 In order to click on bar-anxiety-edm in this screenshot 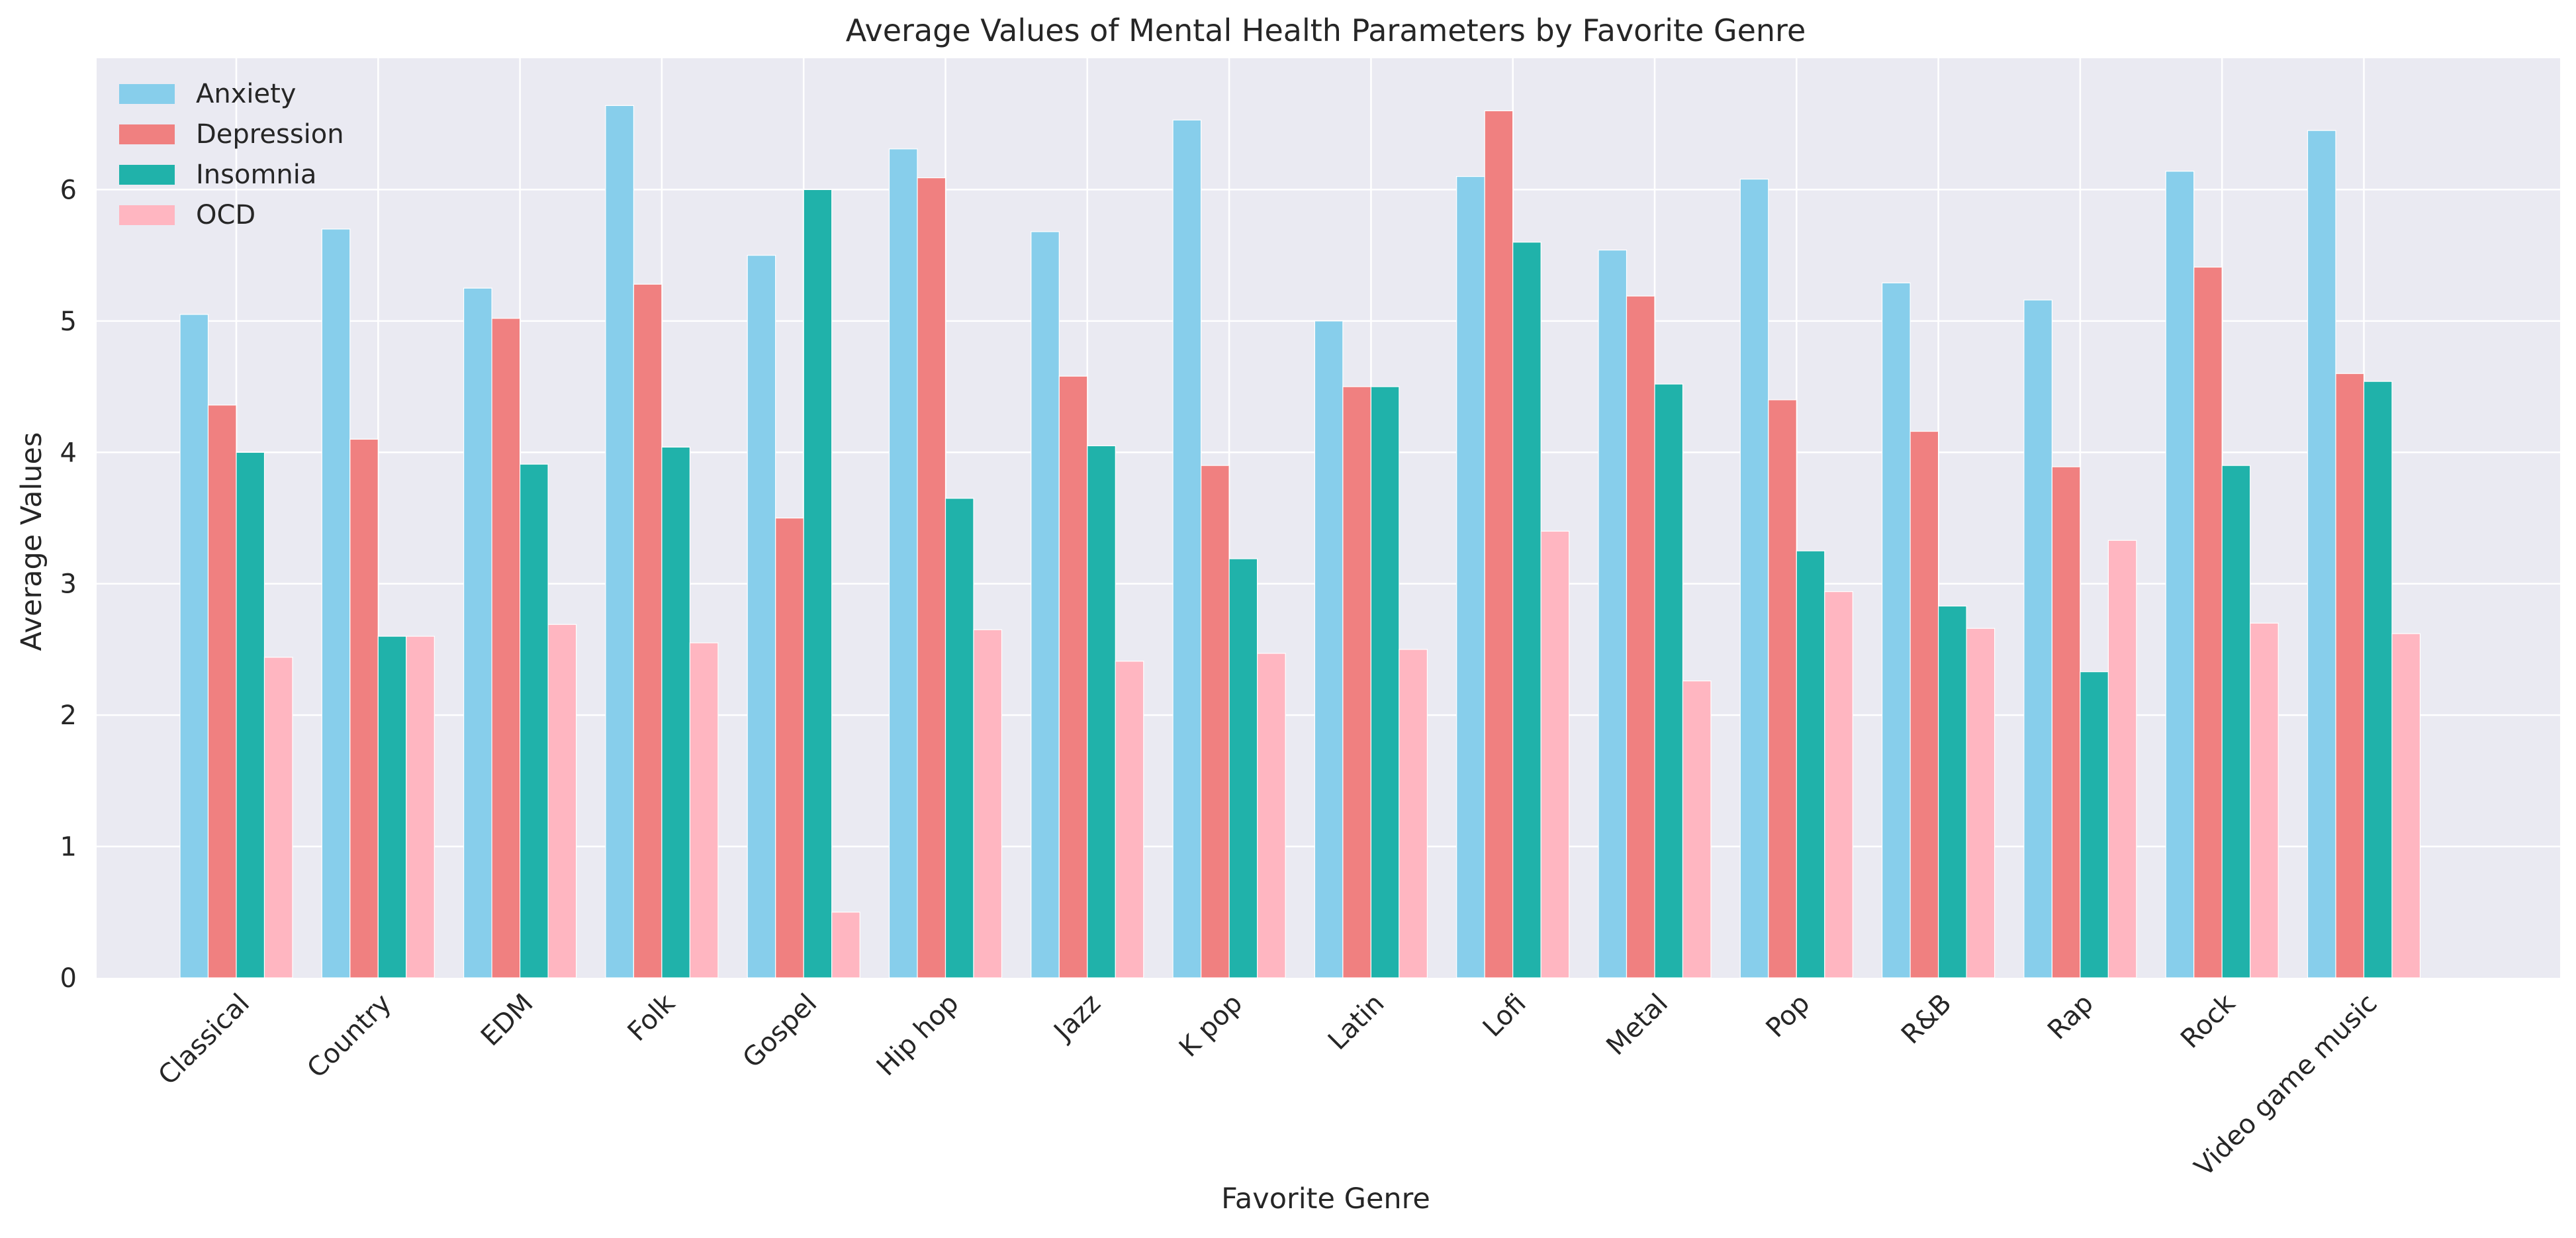, I will do `click(477, 632)`.